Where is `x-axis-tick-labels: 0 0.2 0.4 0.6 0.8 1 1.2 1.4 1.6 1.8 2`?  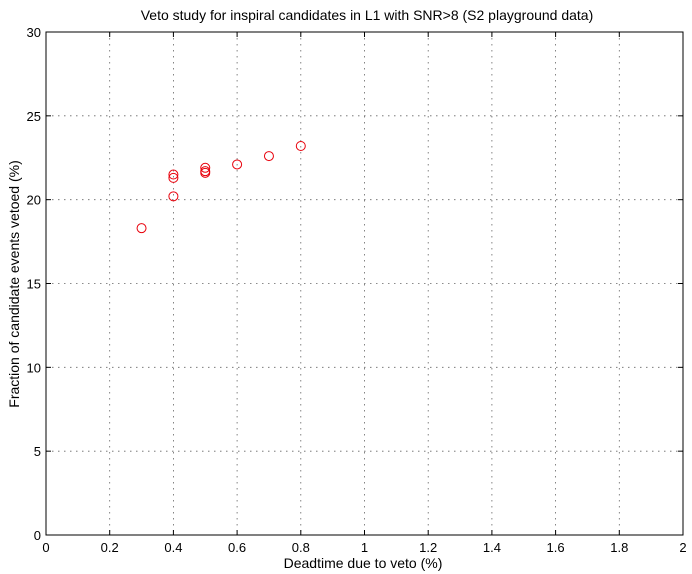
x-axis-tick-labels: 0 0.2 0.4 0.6 0.8 1 1.2 1.4 1.6 1.8 2 is located at coordinates (364, 547).